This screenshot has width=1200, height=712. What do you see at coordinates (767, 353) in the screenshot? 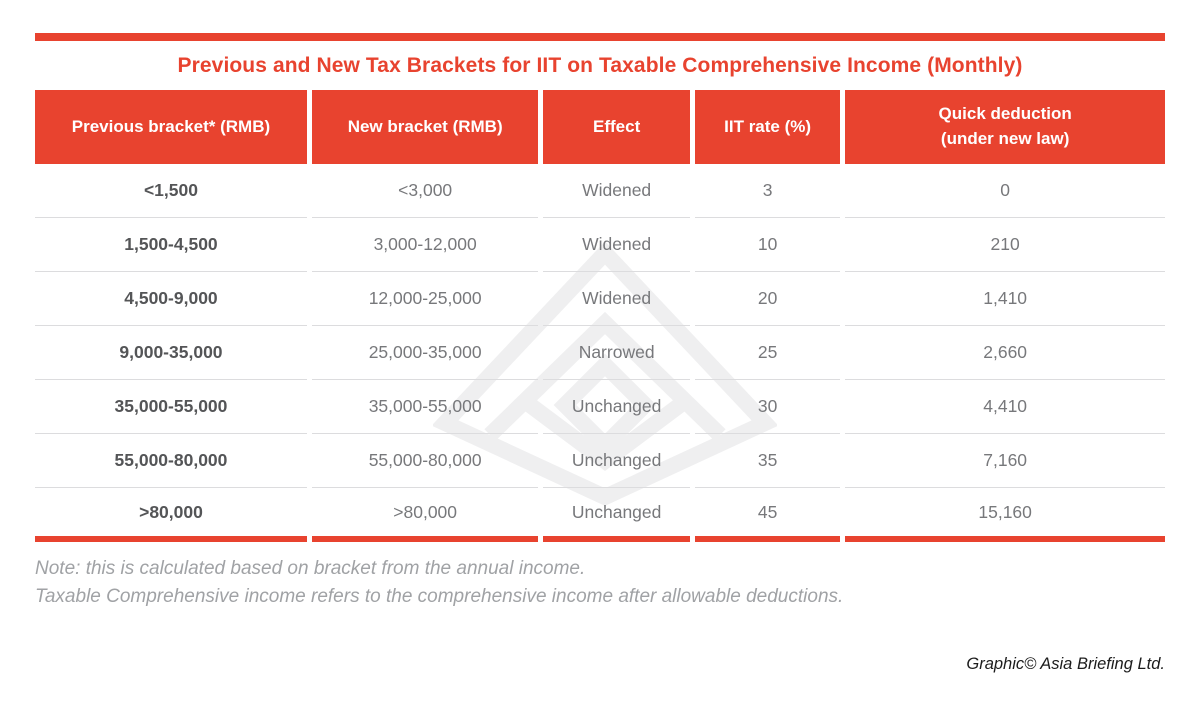
I see `table-cell: 25` at bounding box center [767, 353].